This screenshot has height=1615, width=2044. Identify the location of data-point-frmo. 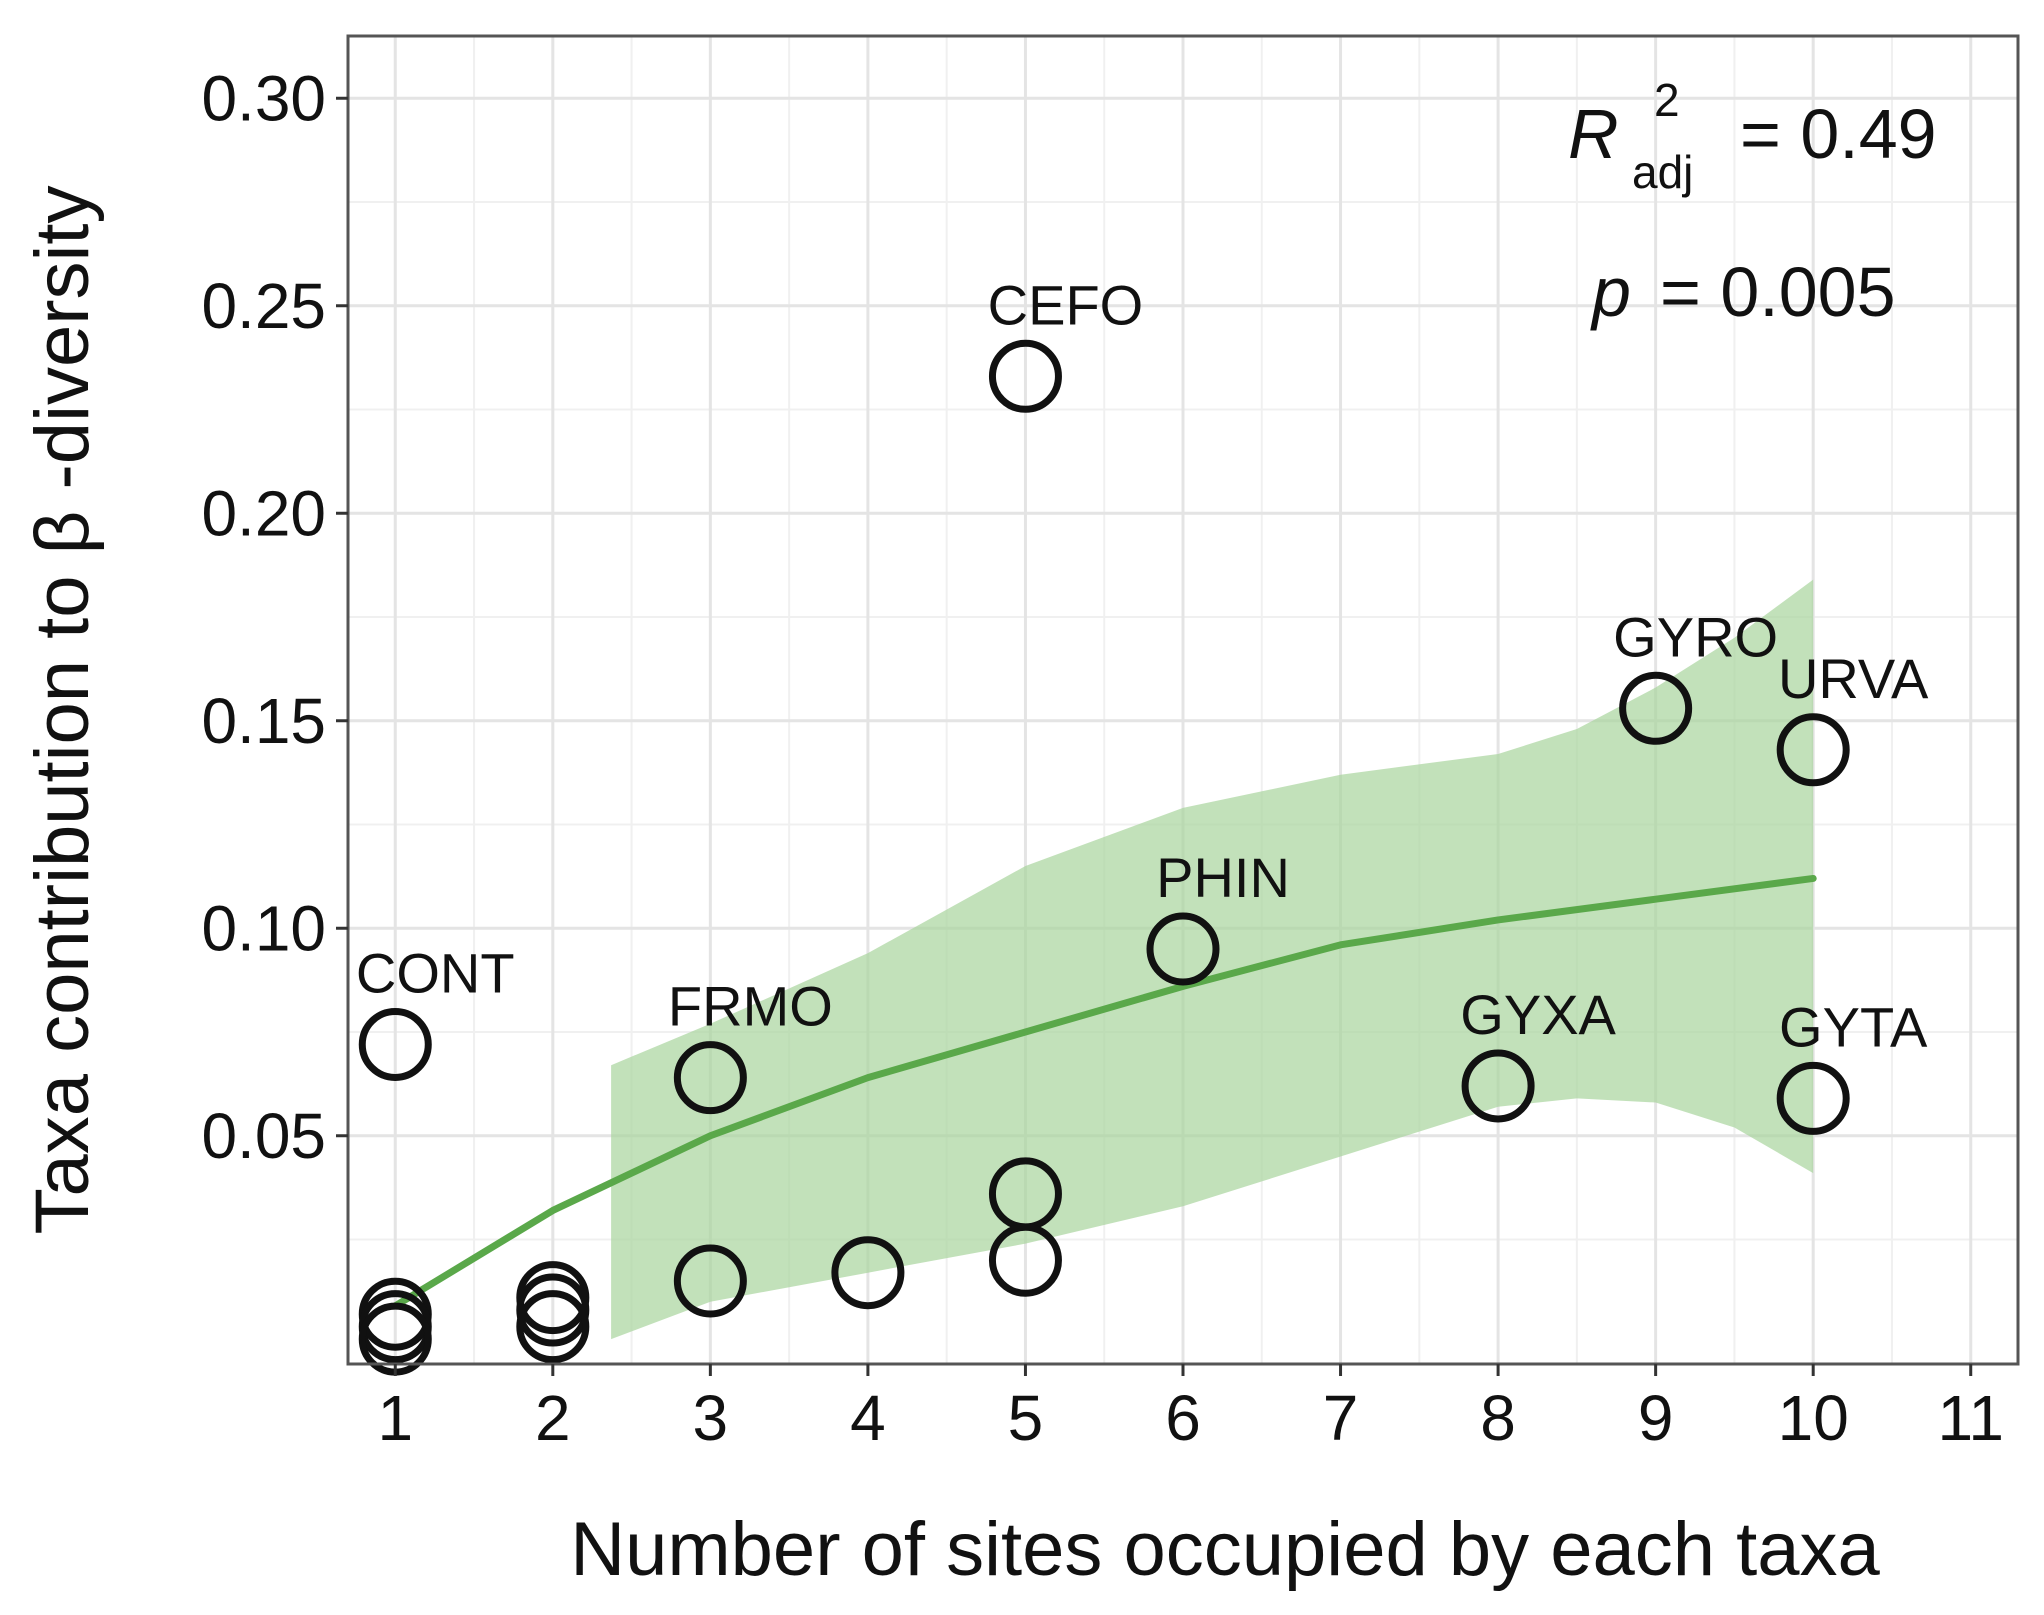
(710, 1078).